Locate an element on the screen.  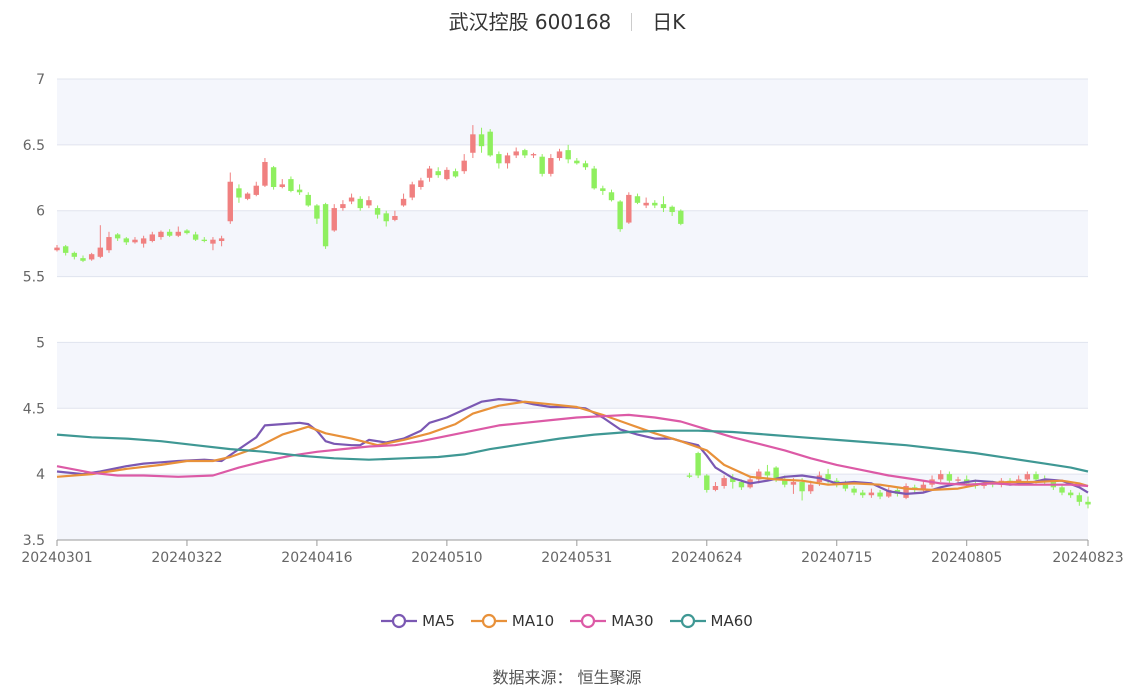
x-tick-label: 20240624 is located at coordinates (706, 558).